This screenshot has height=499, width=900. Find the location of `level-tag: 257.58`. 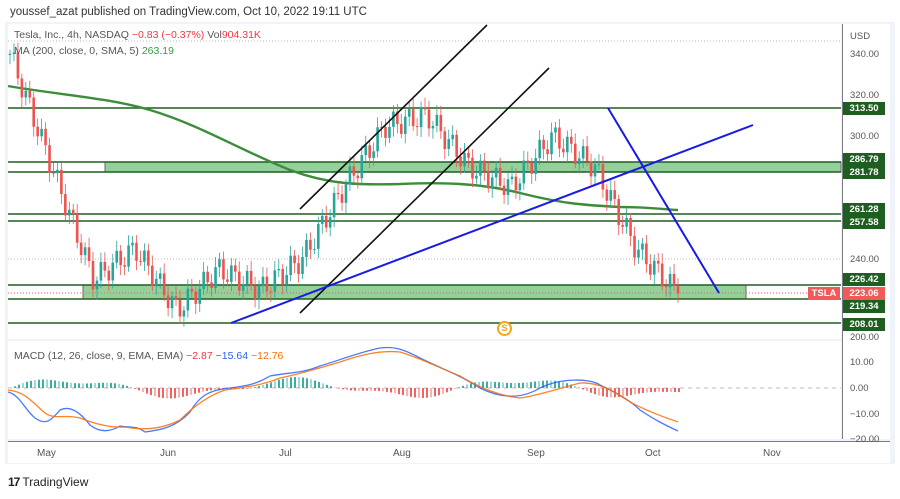

level-tag: 257.58 is located at coordinates (864, 222).